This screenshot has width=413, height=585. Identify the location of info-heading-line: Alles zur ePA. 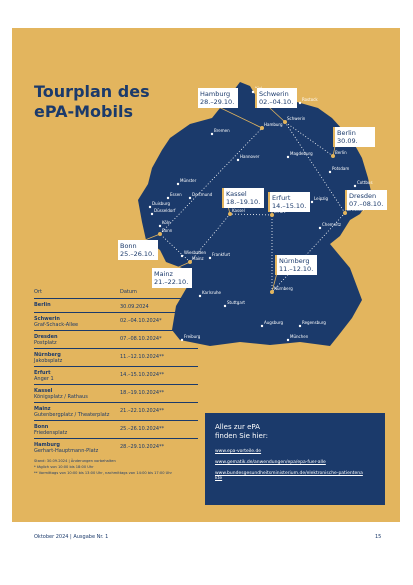
(237, 427).